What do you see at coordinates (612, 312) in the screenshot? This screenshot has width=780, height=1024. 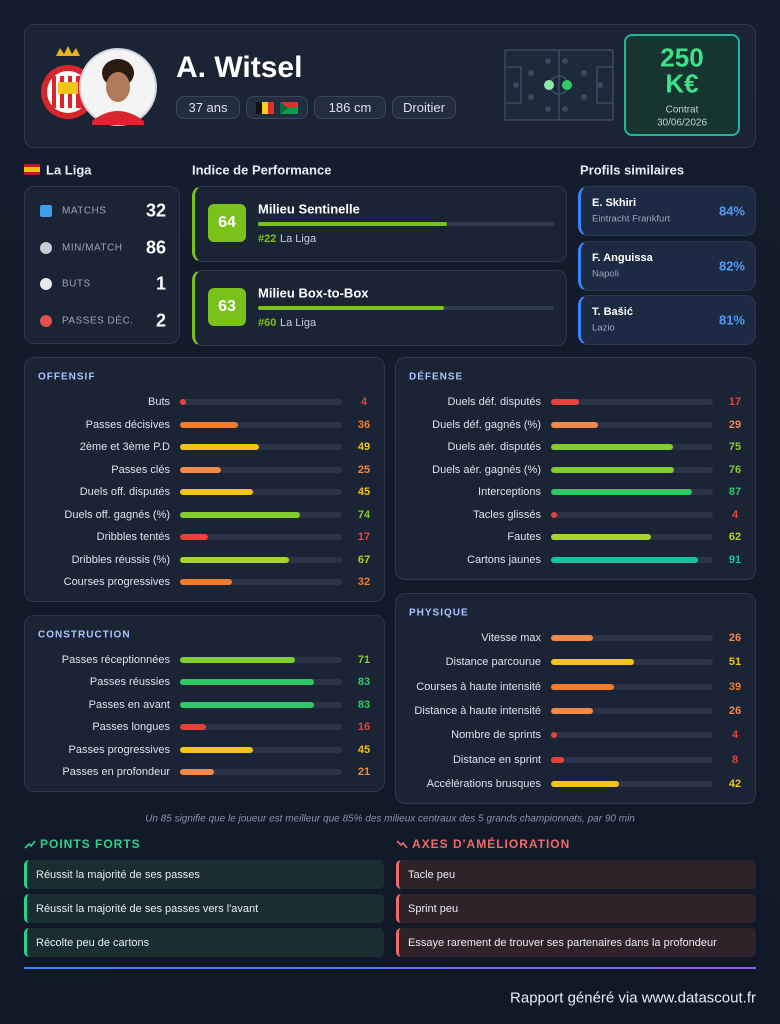 I see `similar-name: T. Bašić` at bounding box center [612, 312].